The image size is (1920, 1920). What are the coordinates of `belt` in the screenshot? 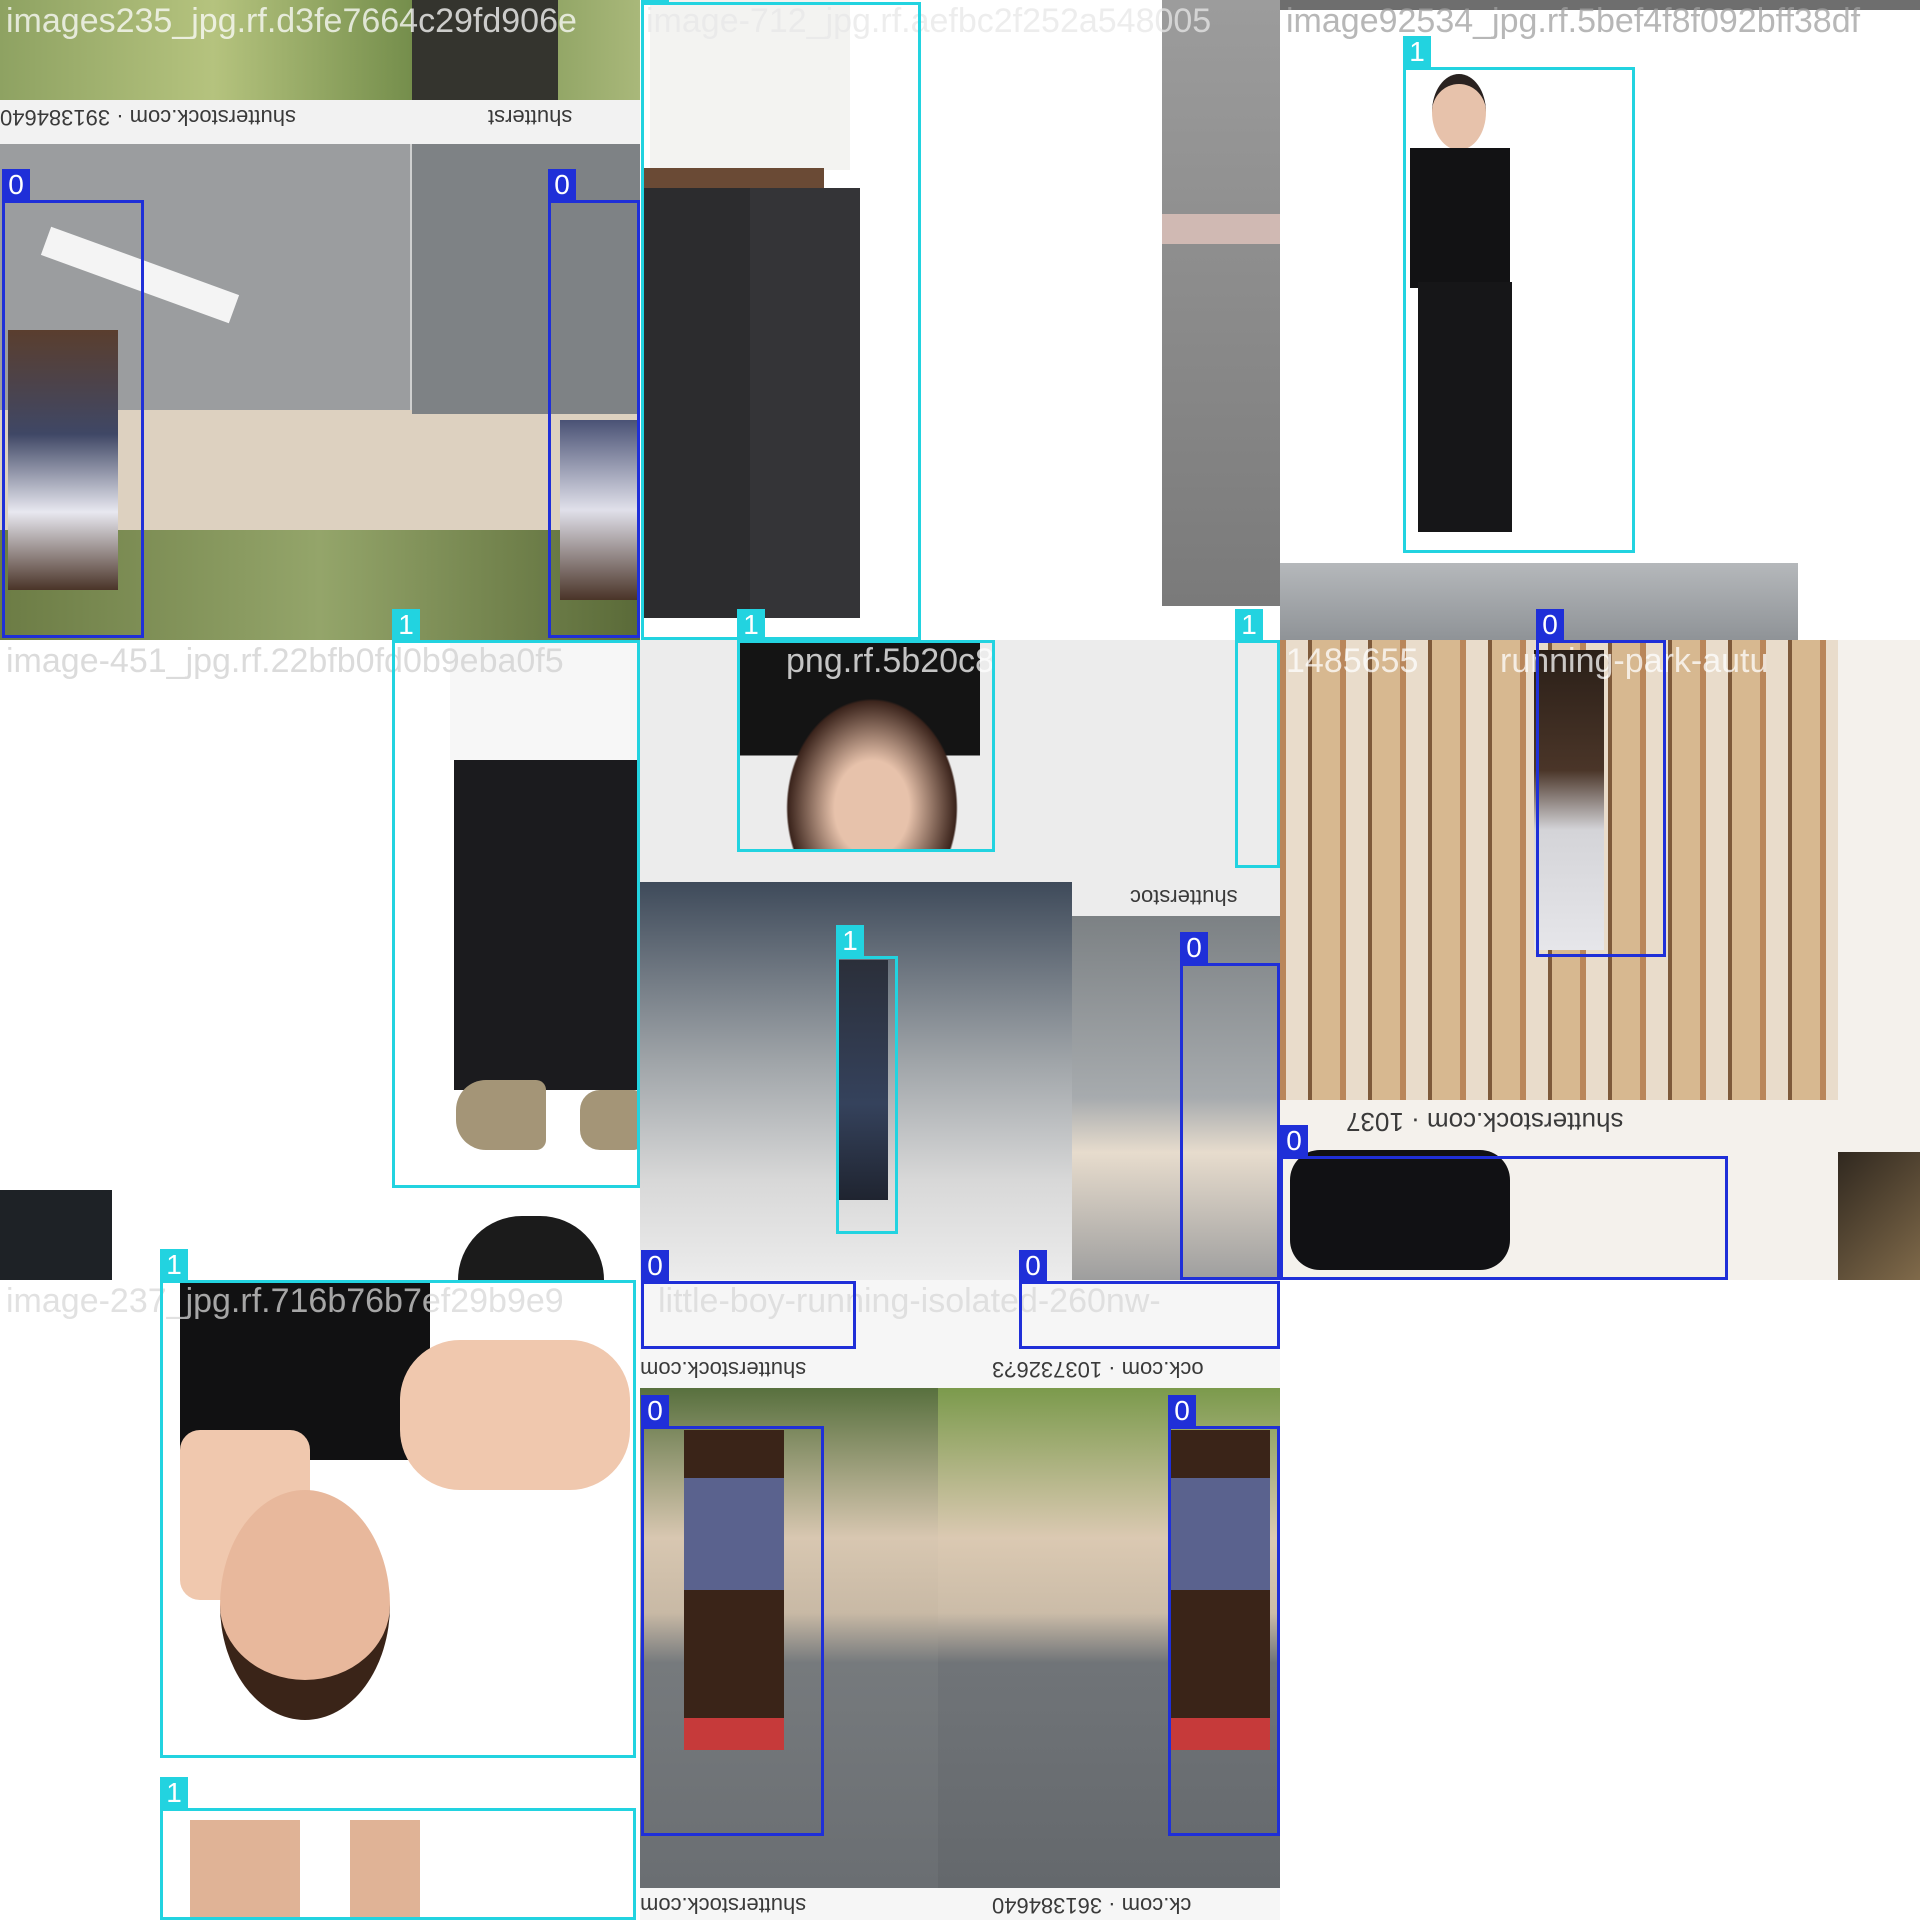 It's located at (734, 178).